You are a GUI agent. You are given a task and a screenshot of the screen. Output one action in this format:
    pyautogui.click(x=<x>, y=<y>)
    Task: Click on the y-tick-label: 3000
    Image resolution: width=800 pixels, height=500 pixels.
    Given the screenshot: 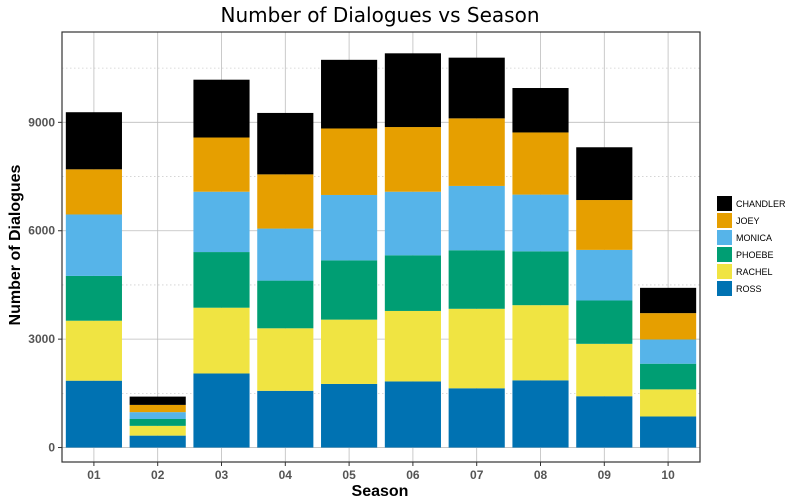 What is the action you would take?
    pyautogui.click(x=41, y=339)
    